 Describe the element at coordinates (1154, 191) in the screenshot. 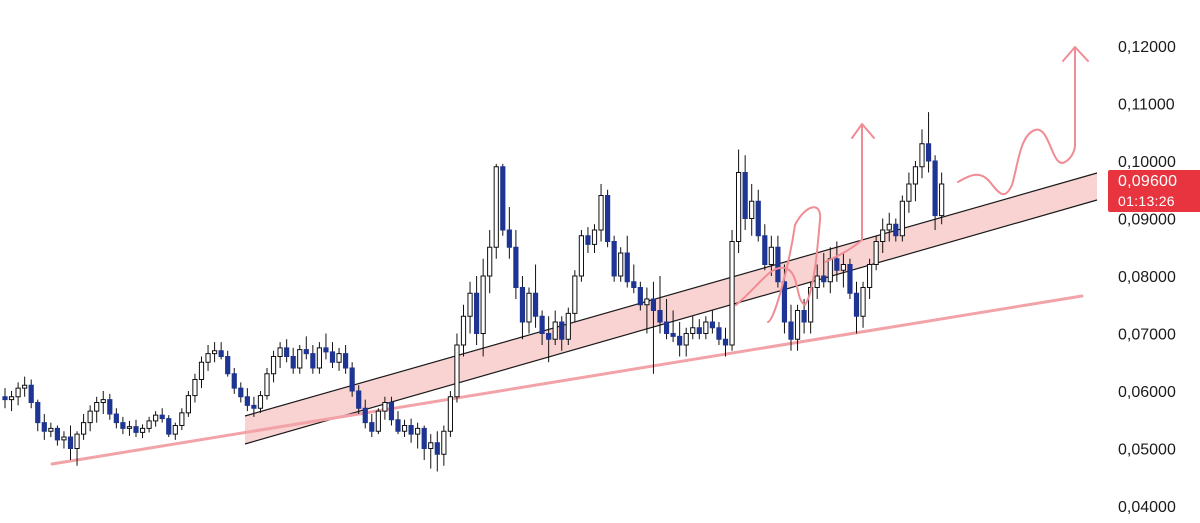

I see `current-price-badge: 0,09600 01:13:26` at that location.